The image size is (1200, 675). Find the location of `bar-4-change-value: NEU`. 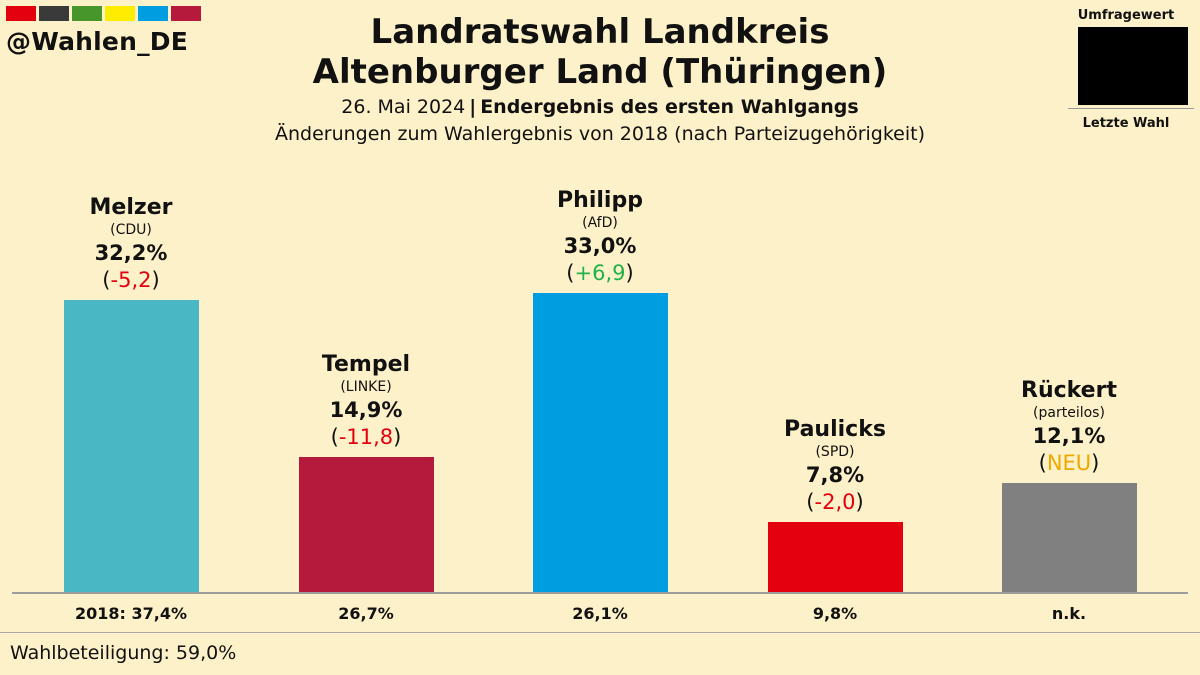

bar-4-change-value: NEU is located at coordinates (1069, 462).